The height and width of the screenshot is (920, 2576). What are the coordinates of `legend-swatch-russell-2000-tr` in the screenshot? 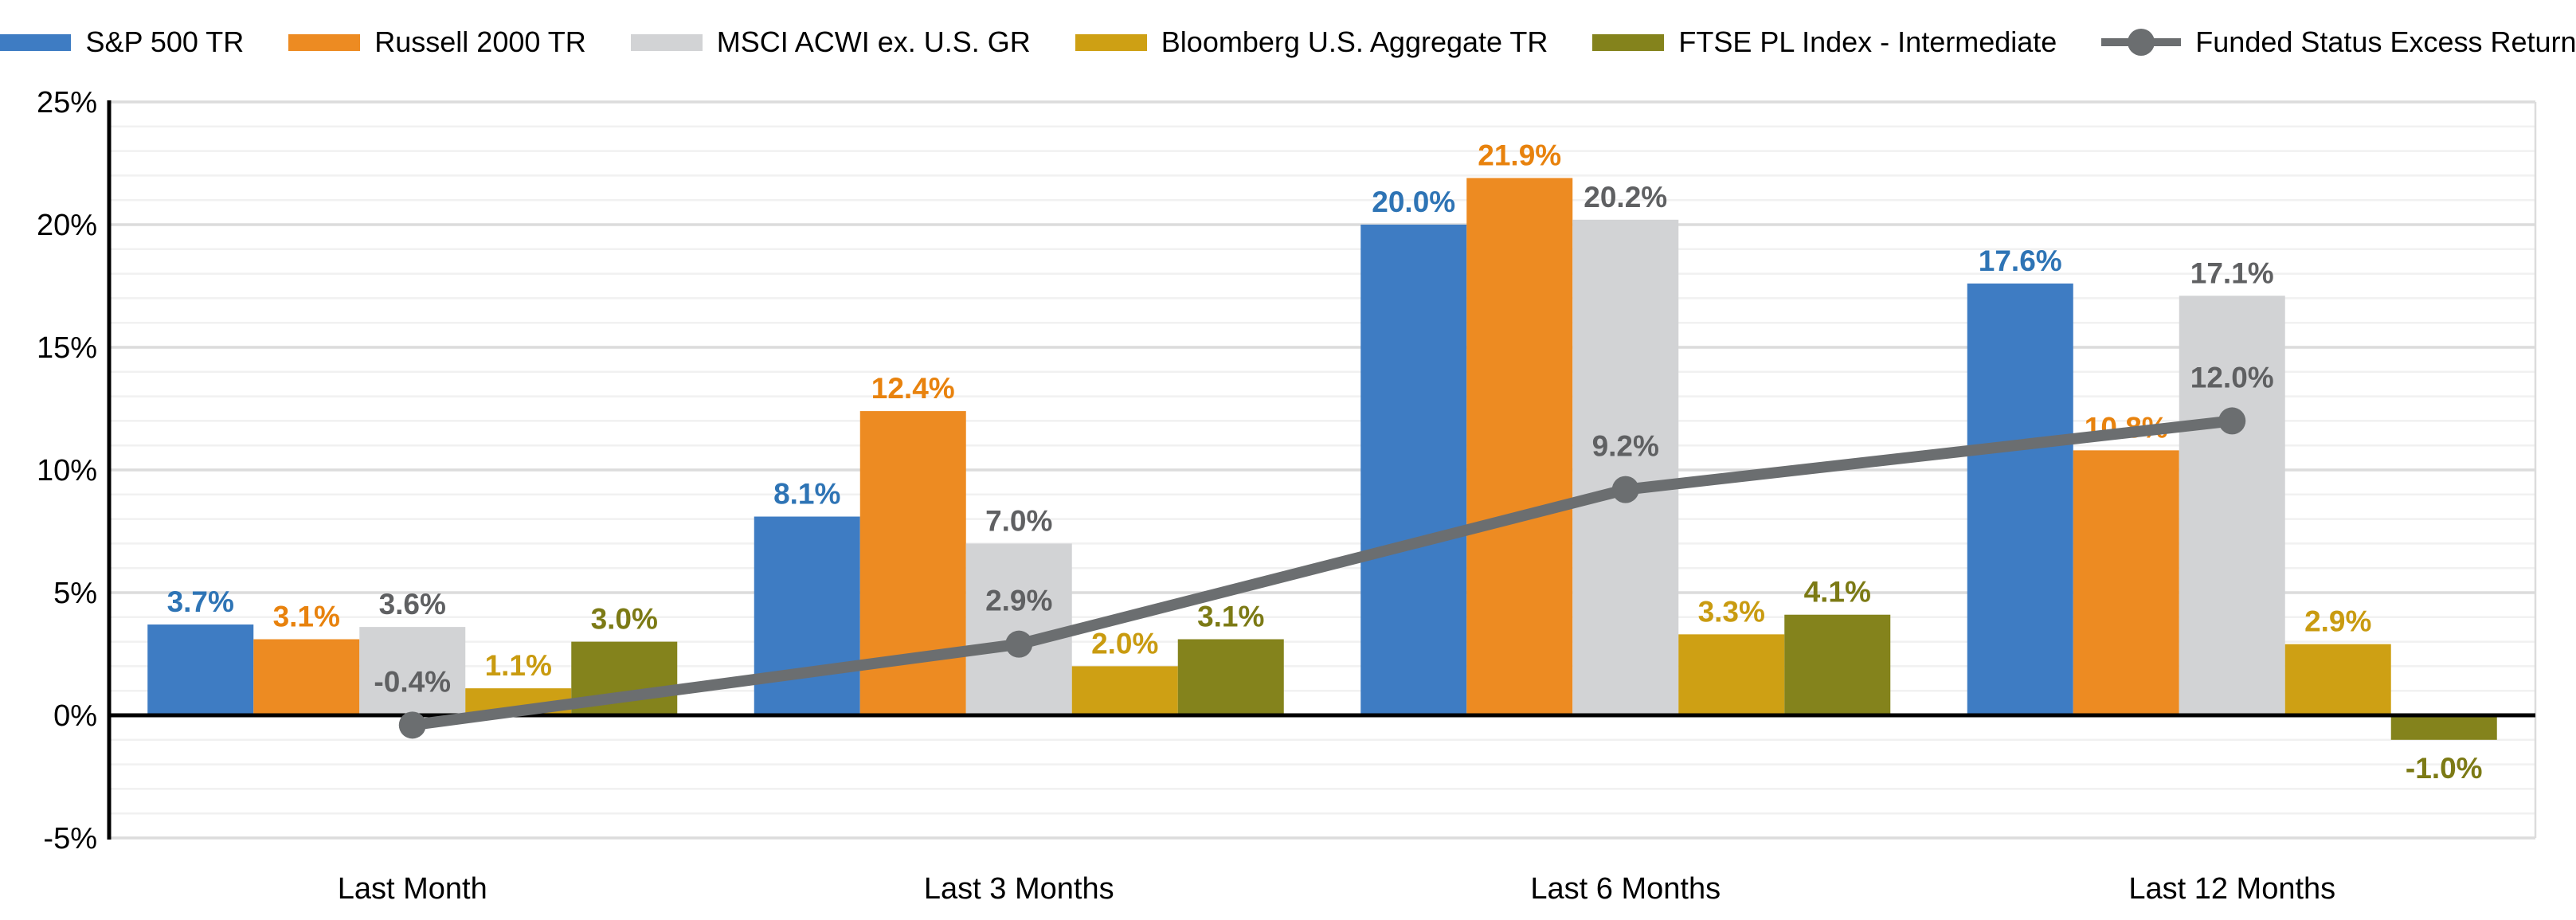 It's located at (324, 42).